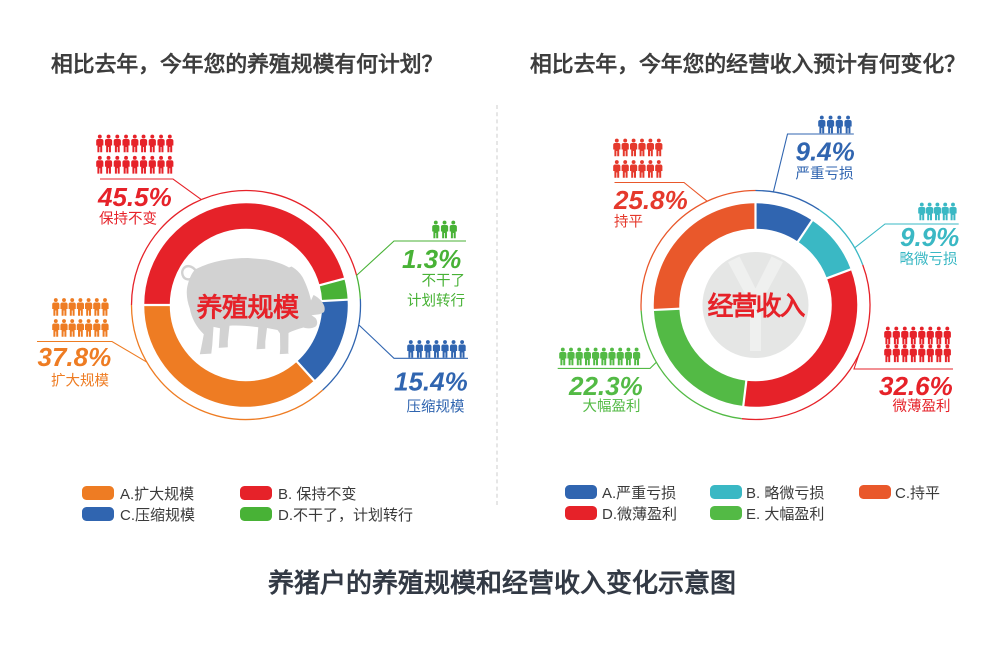 The width and height of the screenshot is (1000, 649). I want to click on svg-text: 15.4%, so click(431, 382).